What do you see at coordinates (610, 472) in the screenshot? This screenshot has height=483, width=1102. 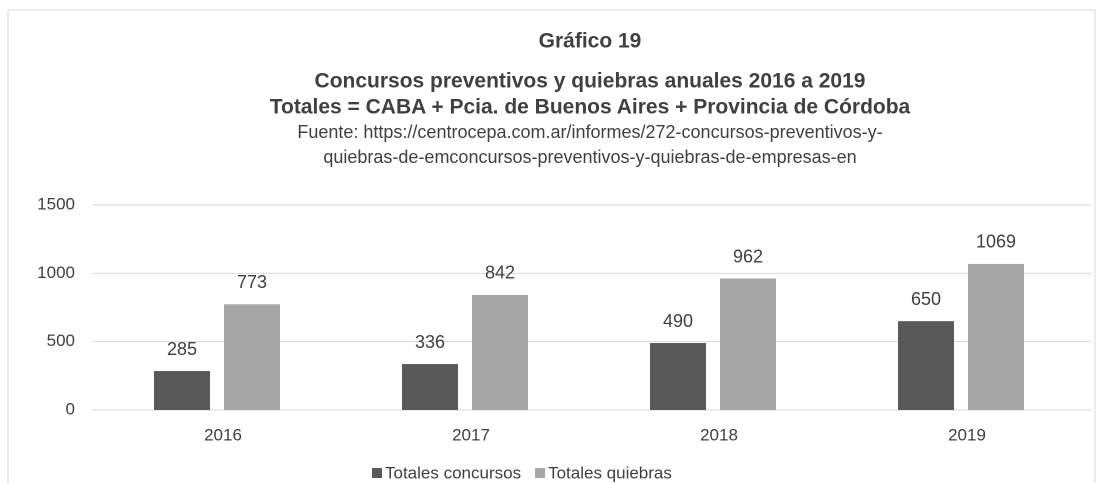 I see `legend-label: Totales quiebras` at bounding box center [610, 472].